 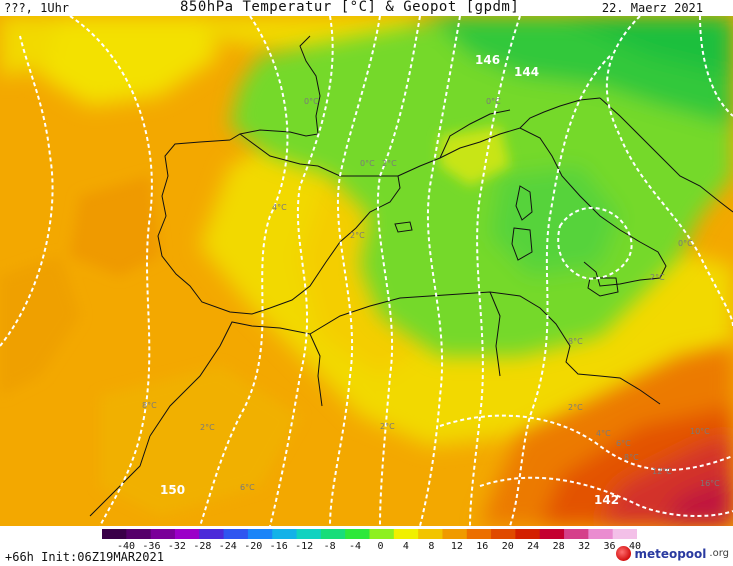 I want to click on geopot-label: 144, so click(x=526, y=72).